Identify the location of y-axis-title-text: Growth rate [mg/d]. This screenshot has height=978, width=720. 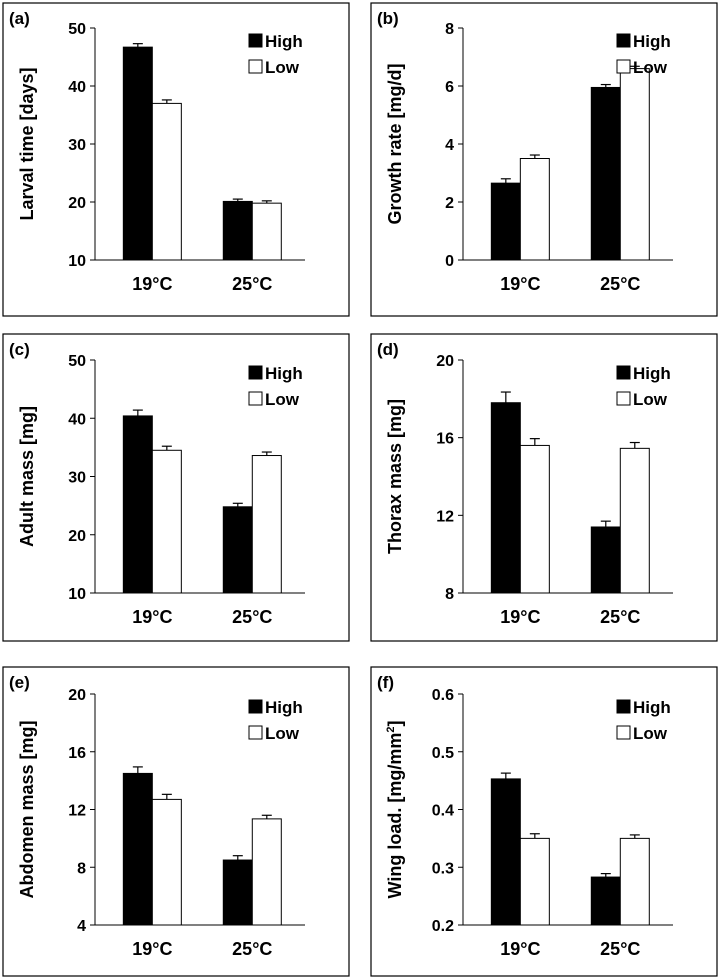
(395, 144).